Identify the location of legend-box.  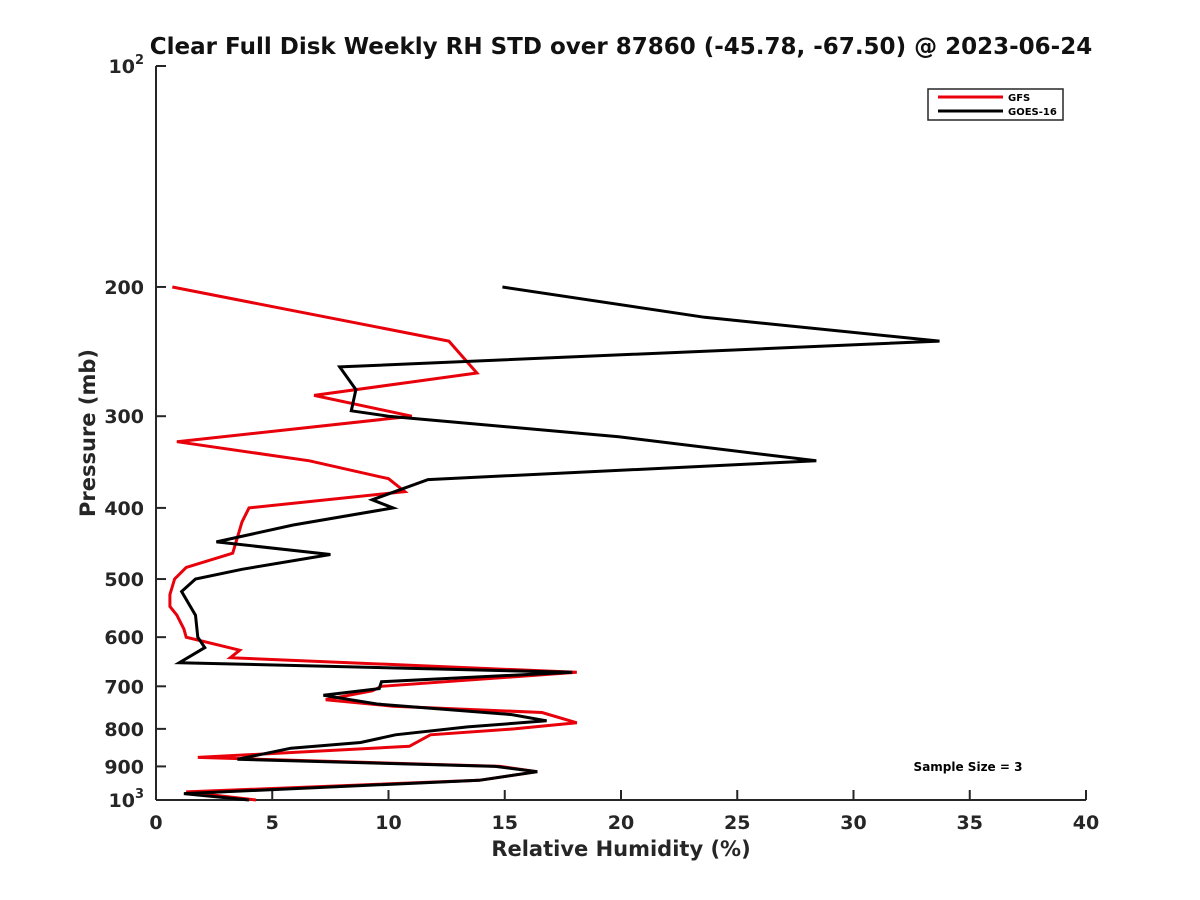
(995, 104).